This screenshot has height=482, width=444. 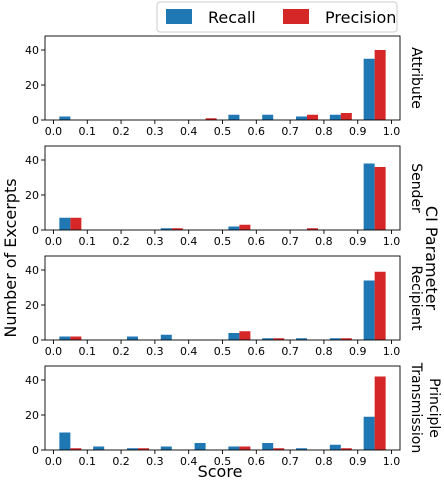 What do you see at coordinates (416, 188) in the screenshot?
I see `panel-title: Sender` at bounding box center [416, 188].